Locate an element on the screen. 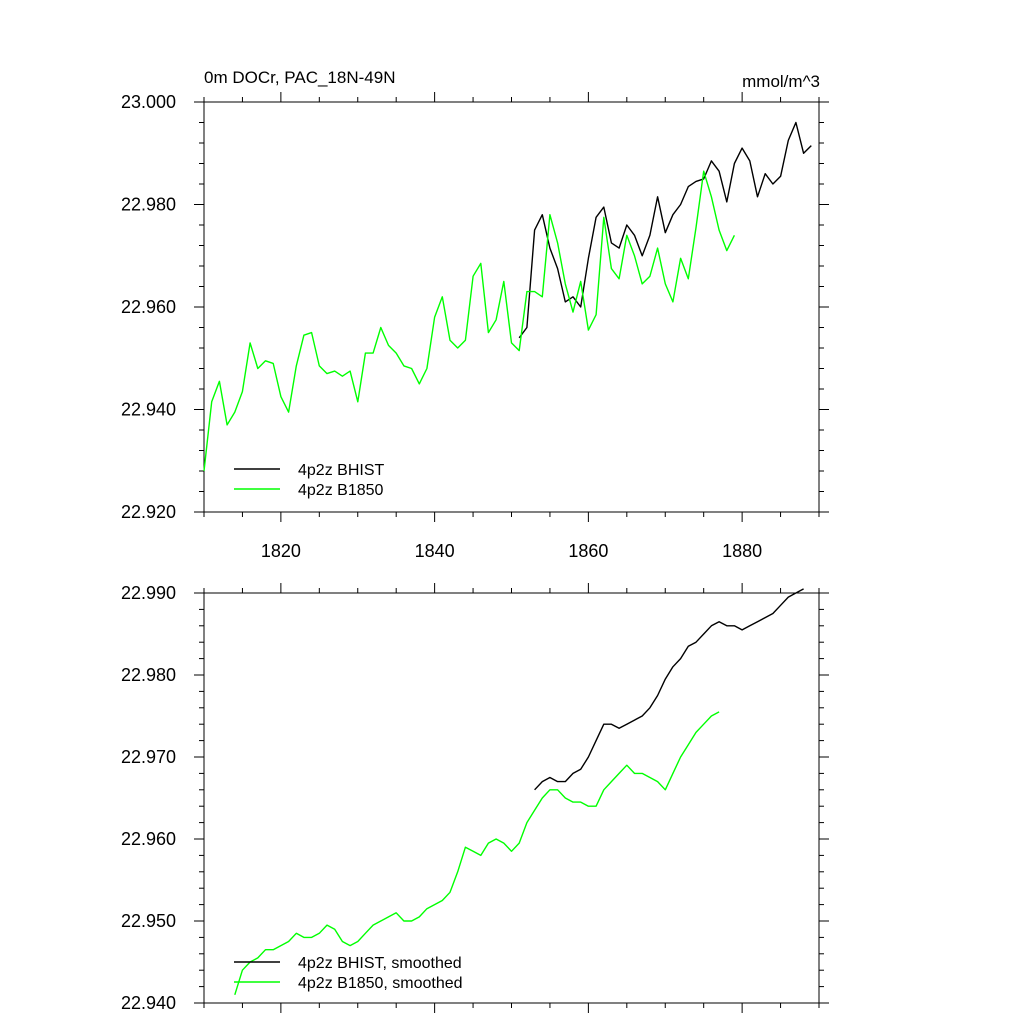 The height and width of the screenshot is (1024, 1024). y-tick-label: 22.970 is located at coordinates (148, 757).